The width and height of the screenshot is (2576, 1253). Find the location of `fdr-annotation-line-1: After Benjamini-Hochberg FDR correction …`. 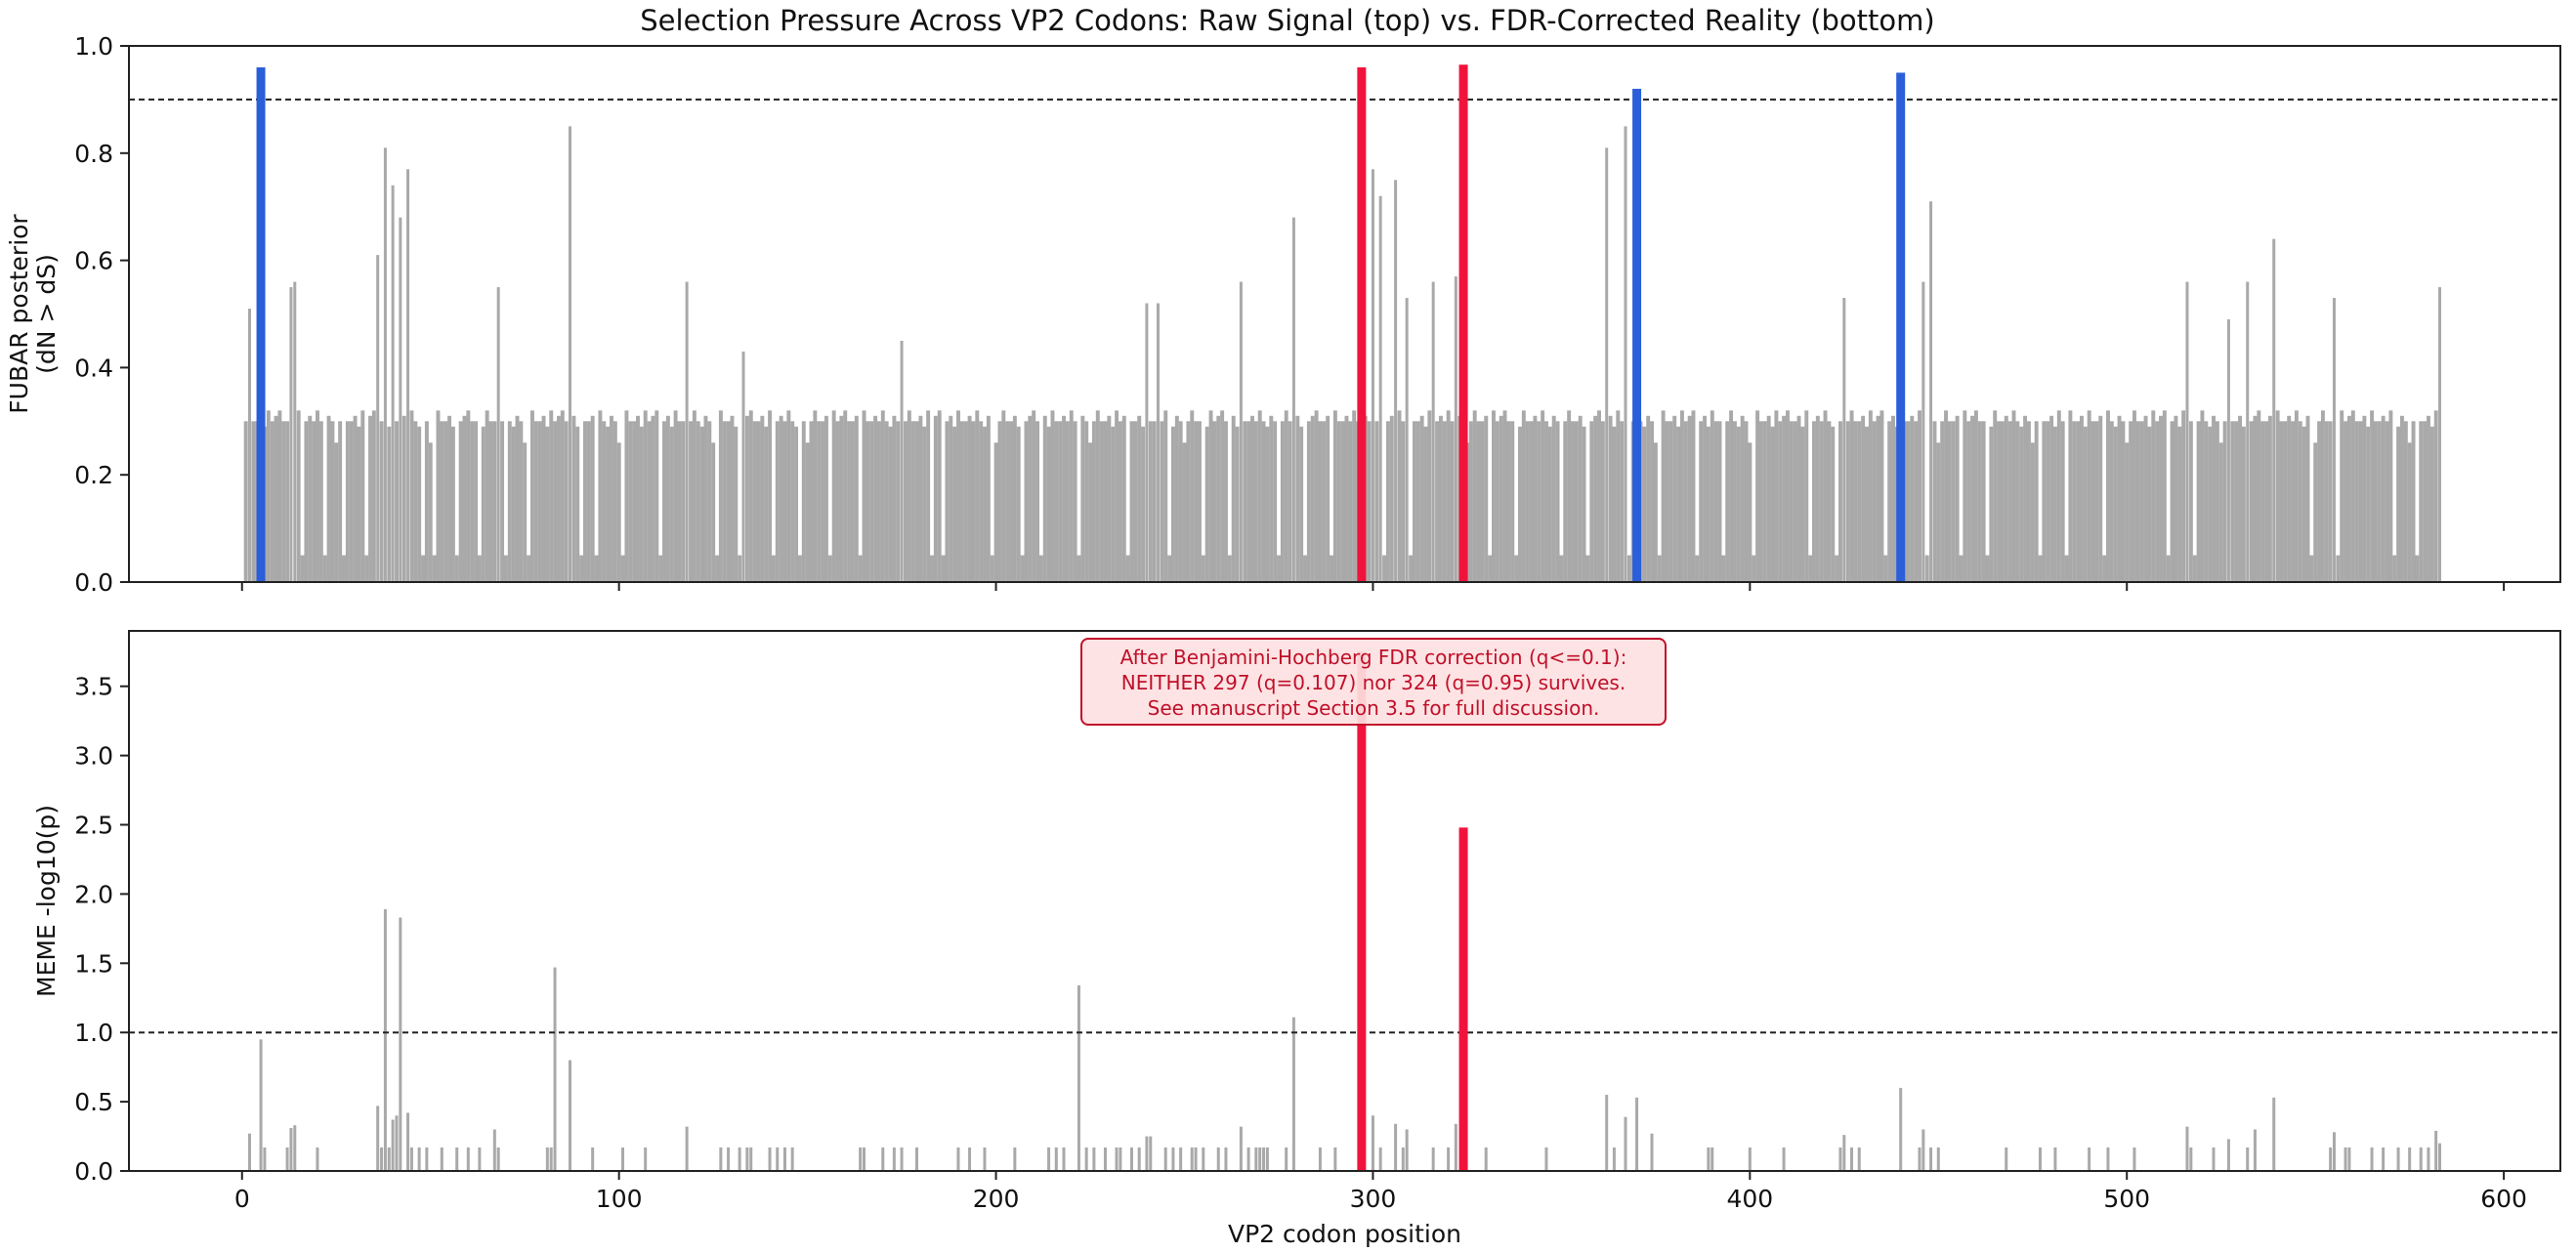

fdr-annotation-line-1: After Benjamini-Hochberg FDR correction … is located at coordinates (1373, 657).